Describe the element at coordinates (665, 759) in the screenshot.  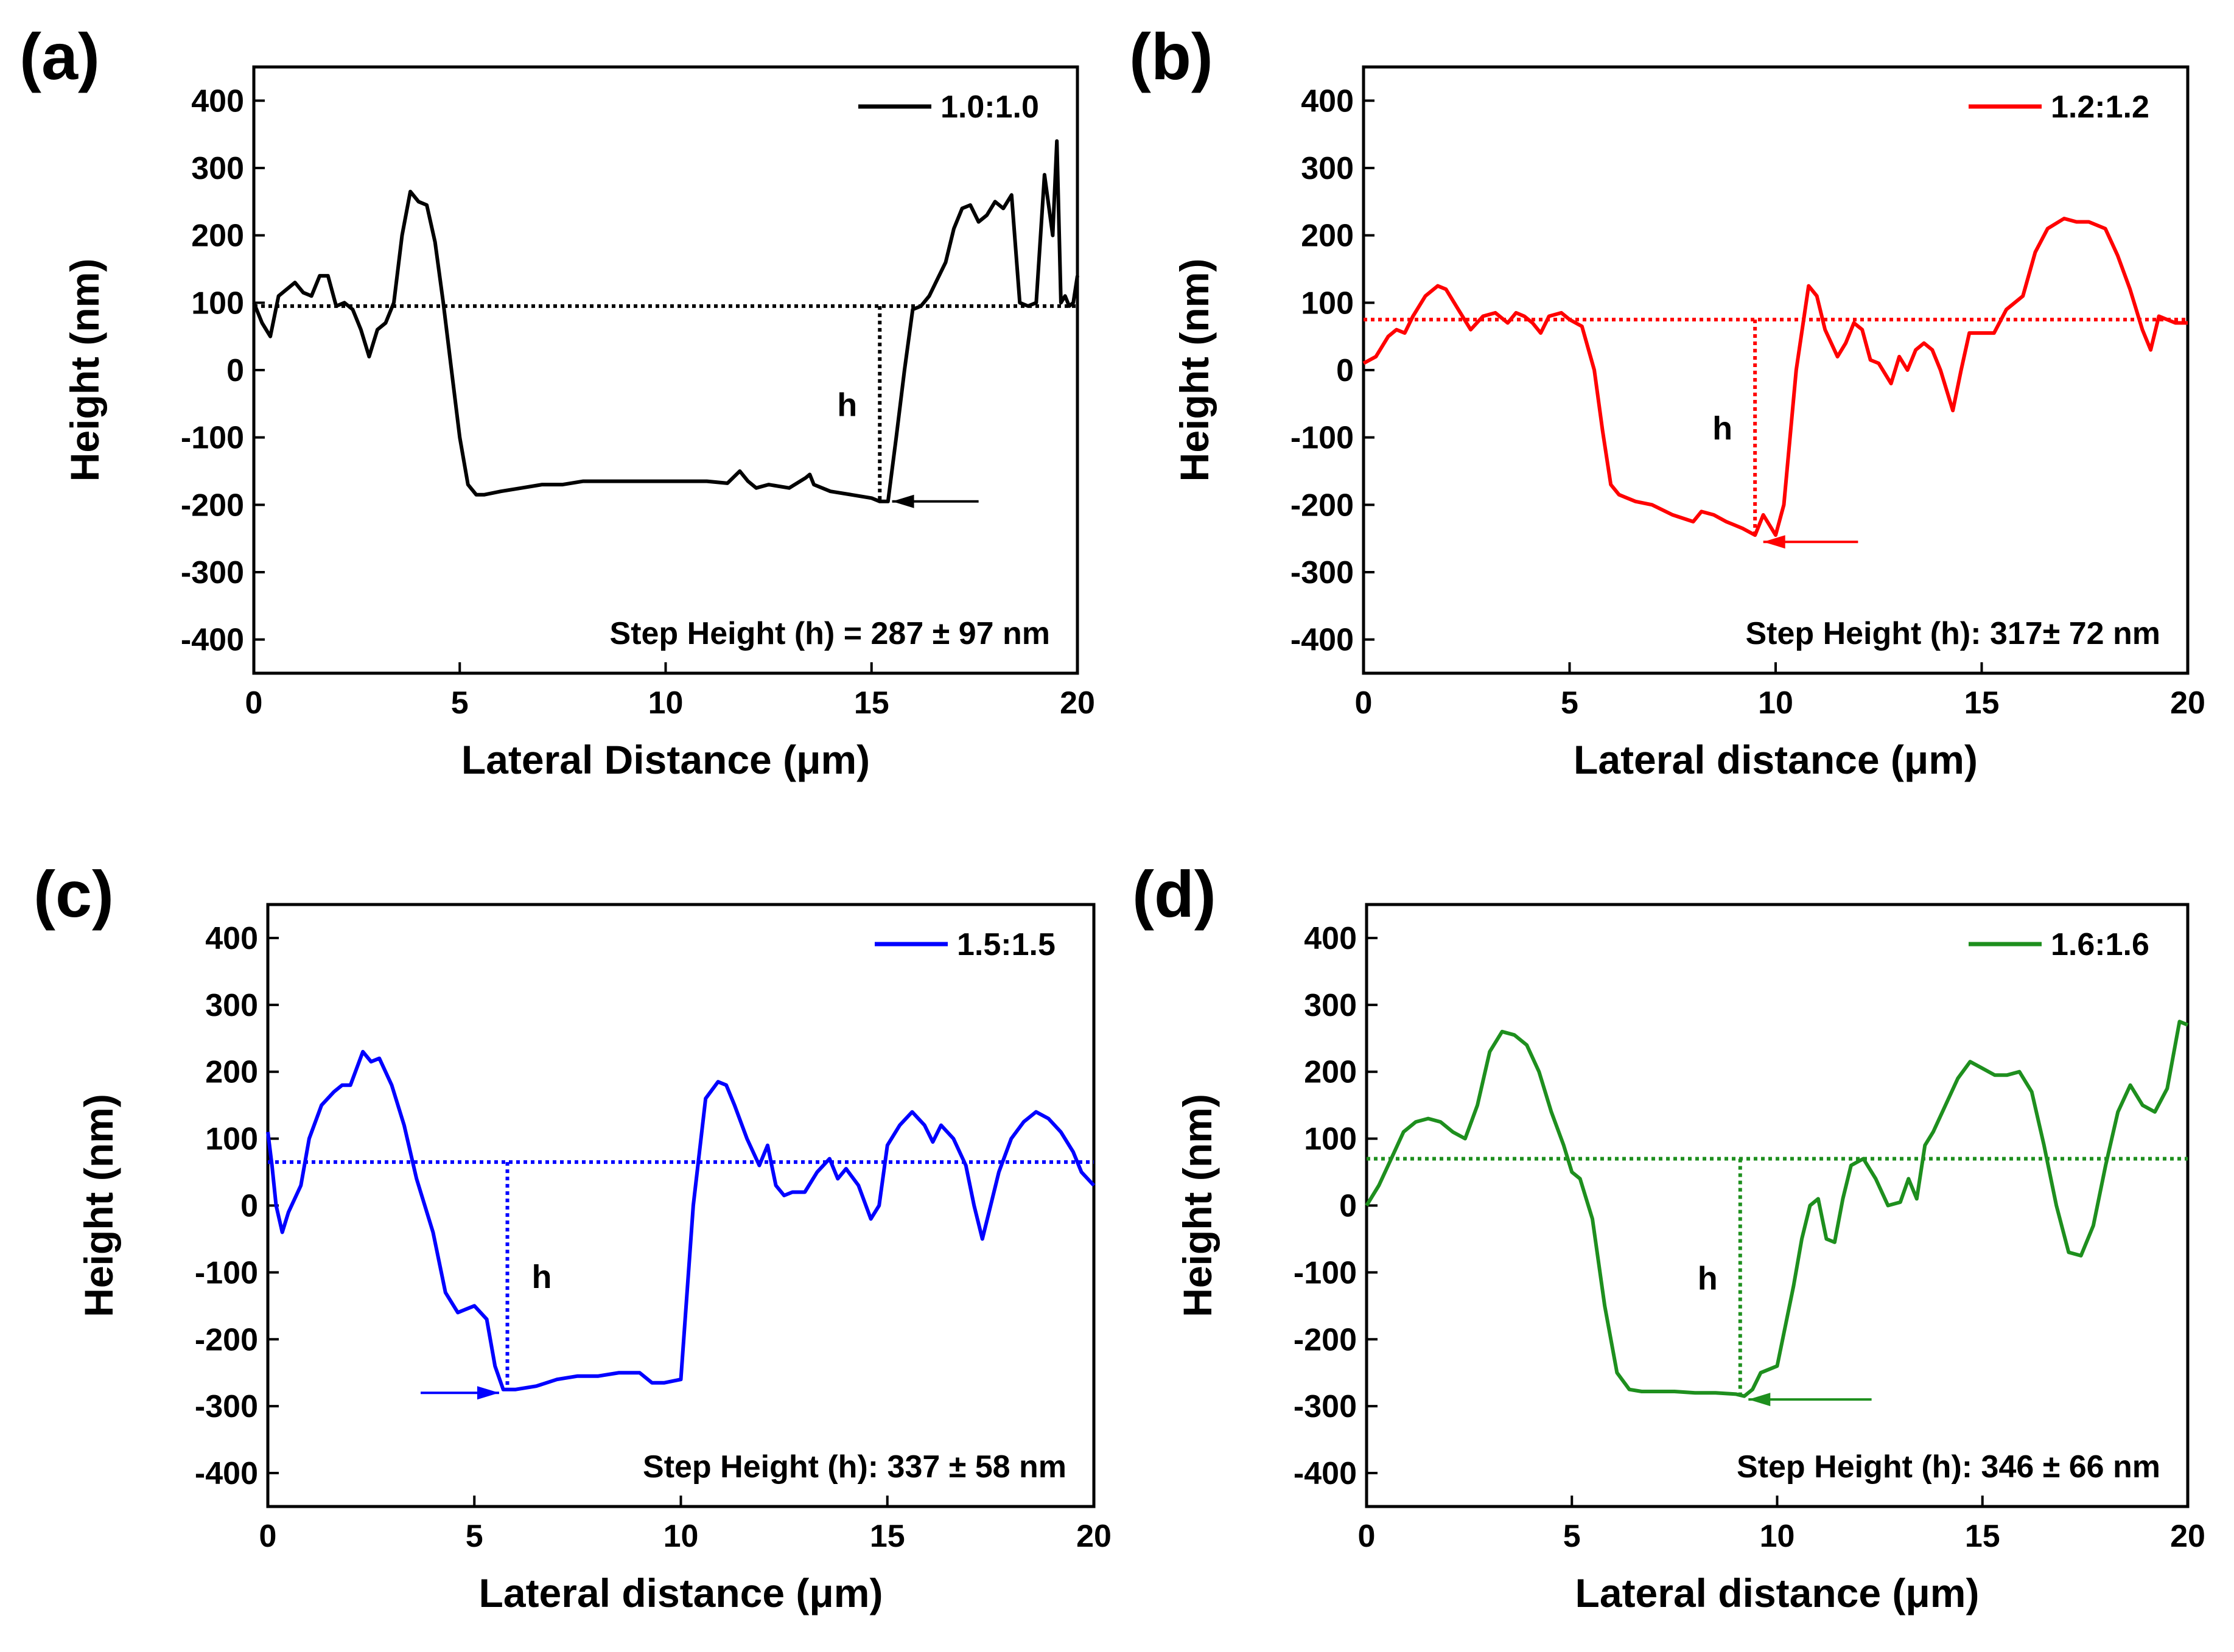
I see `x-axis-title: Lateral Distance (μm)` at that location.